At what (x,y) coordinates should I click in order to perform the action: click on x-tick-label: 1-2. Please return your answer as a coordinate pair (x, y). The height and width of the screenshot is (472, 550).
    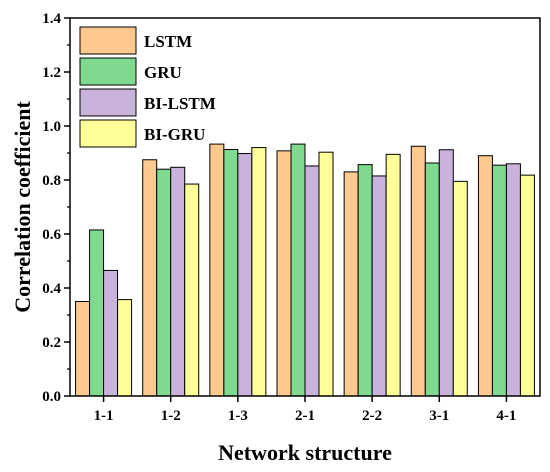
    Looking at the image, I should click on (171, 416).